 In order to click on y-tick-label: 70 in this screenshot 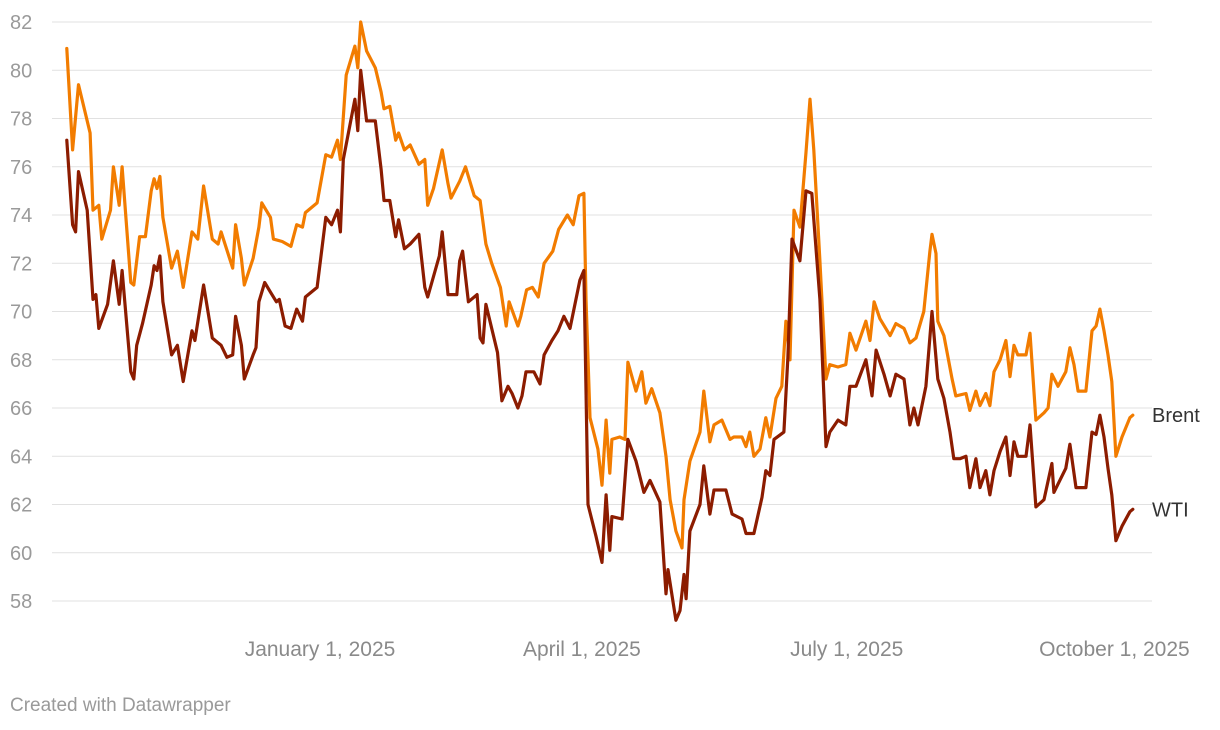, I will do `click(21, 313)`.